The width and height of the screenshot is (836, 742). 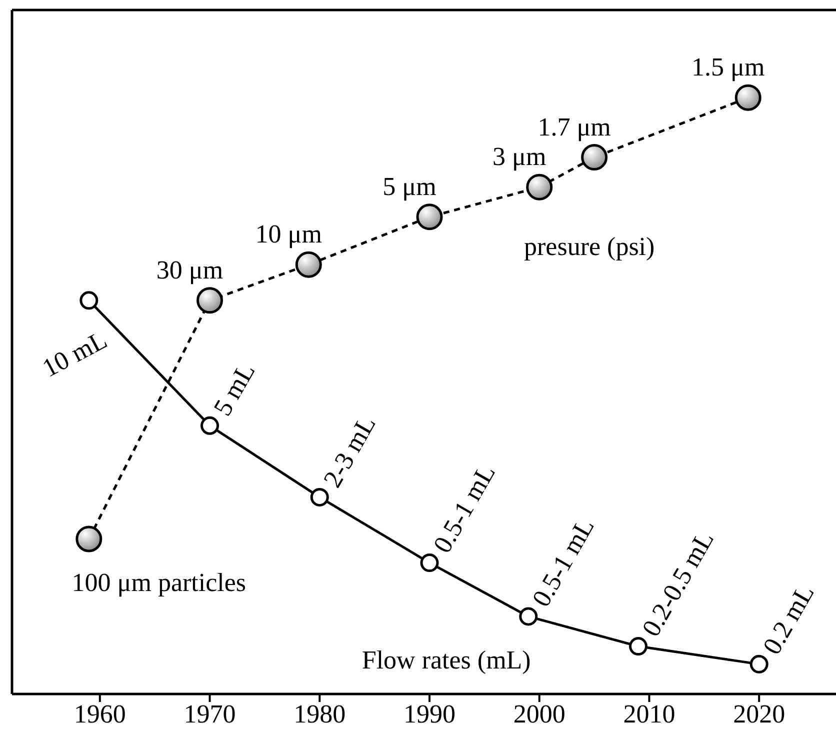 What do you see at coordinates (210, 713) in the screenshot?
I see `x-tick-label: 1970` at bounding box center [210, 713].